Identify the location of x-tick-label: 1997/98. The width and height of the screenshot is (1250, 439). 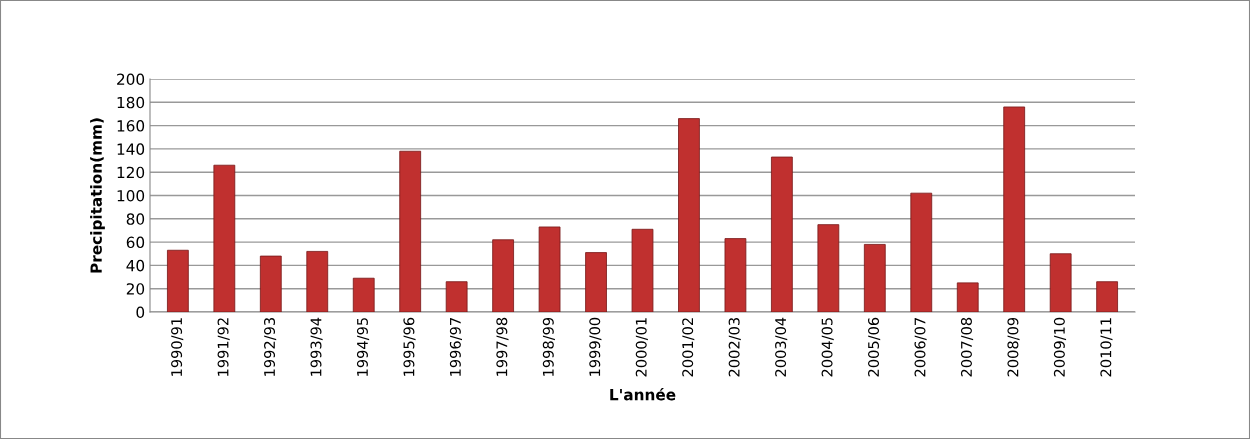
(502, 346).